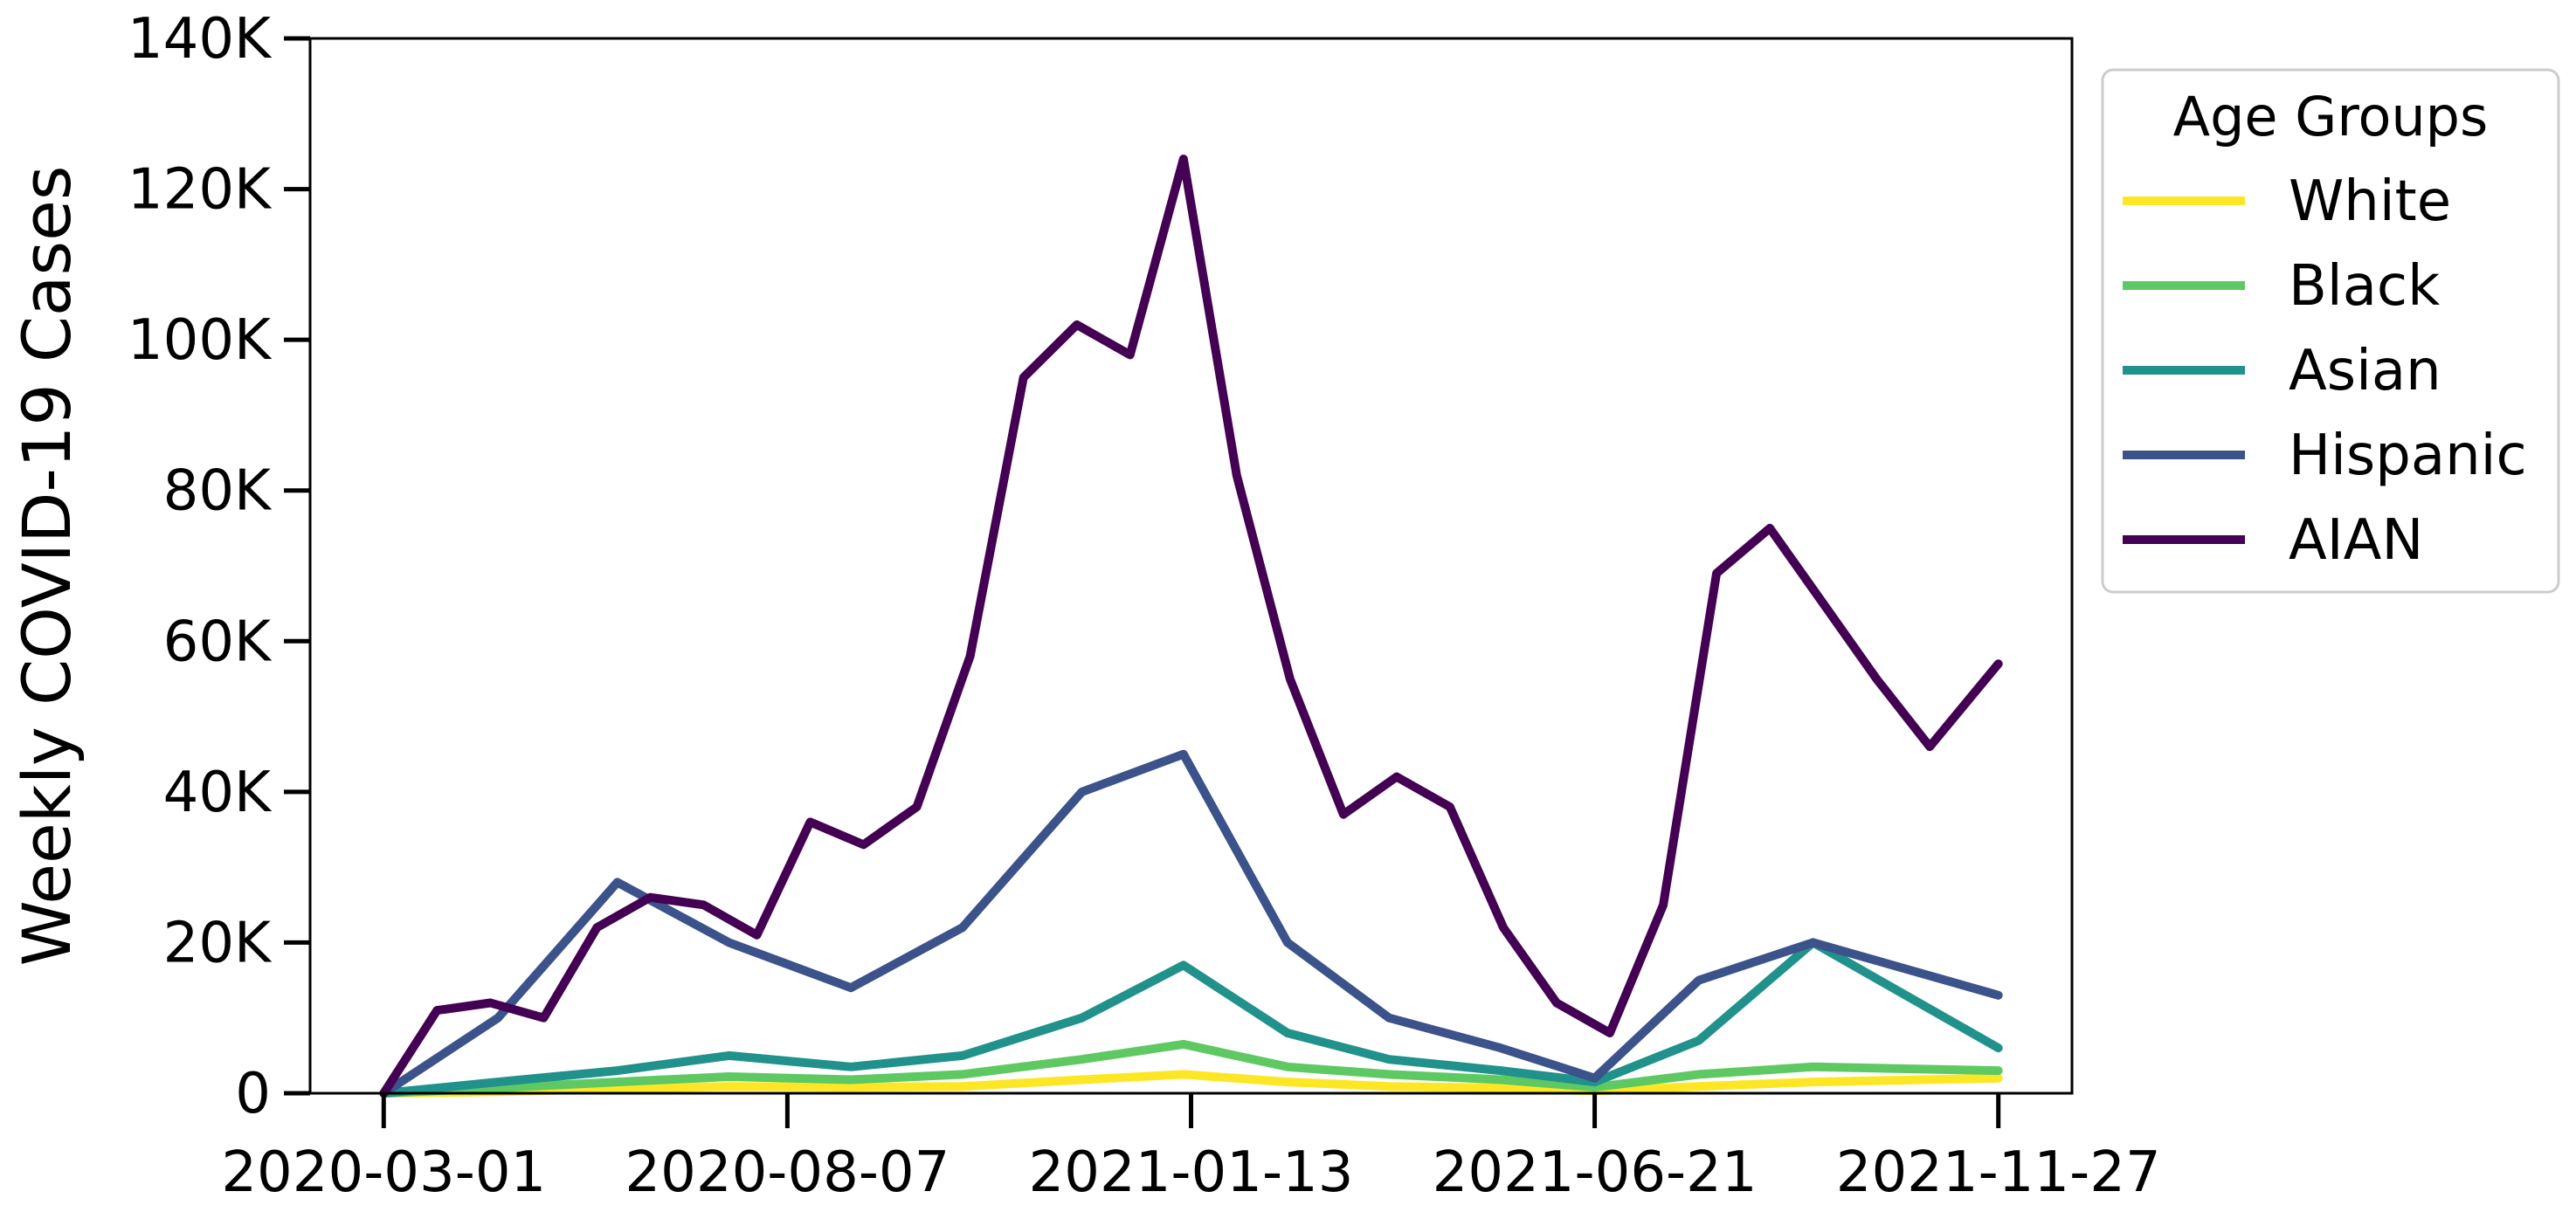 This screenshot has height=1212, width=2576. What do you see at coordinates (200, 190) in the screenshot?
I see `y-tick-label: 120K` at bounding box center [200, 190].